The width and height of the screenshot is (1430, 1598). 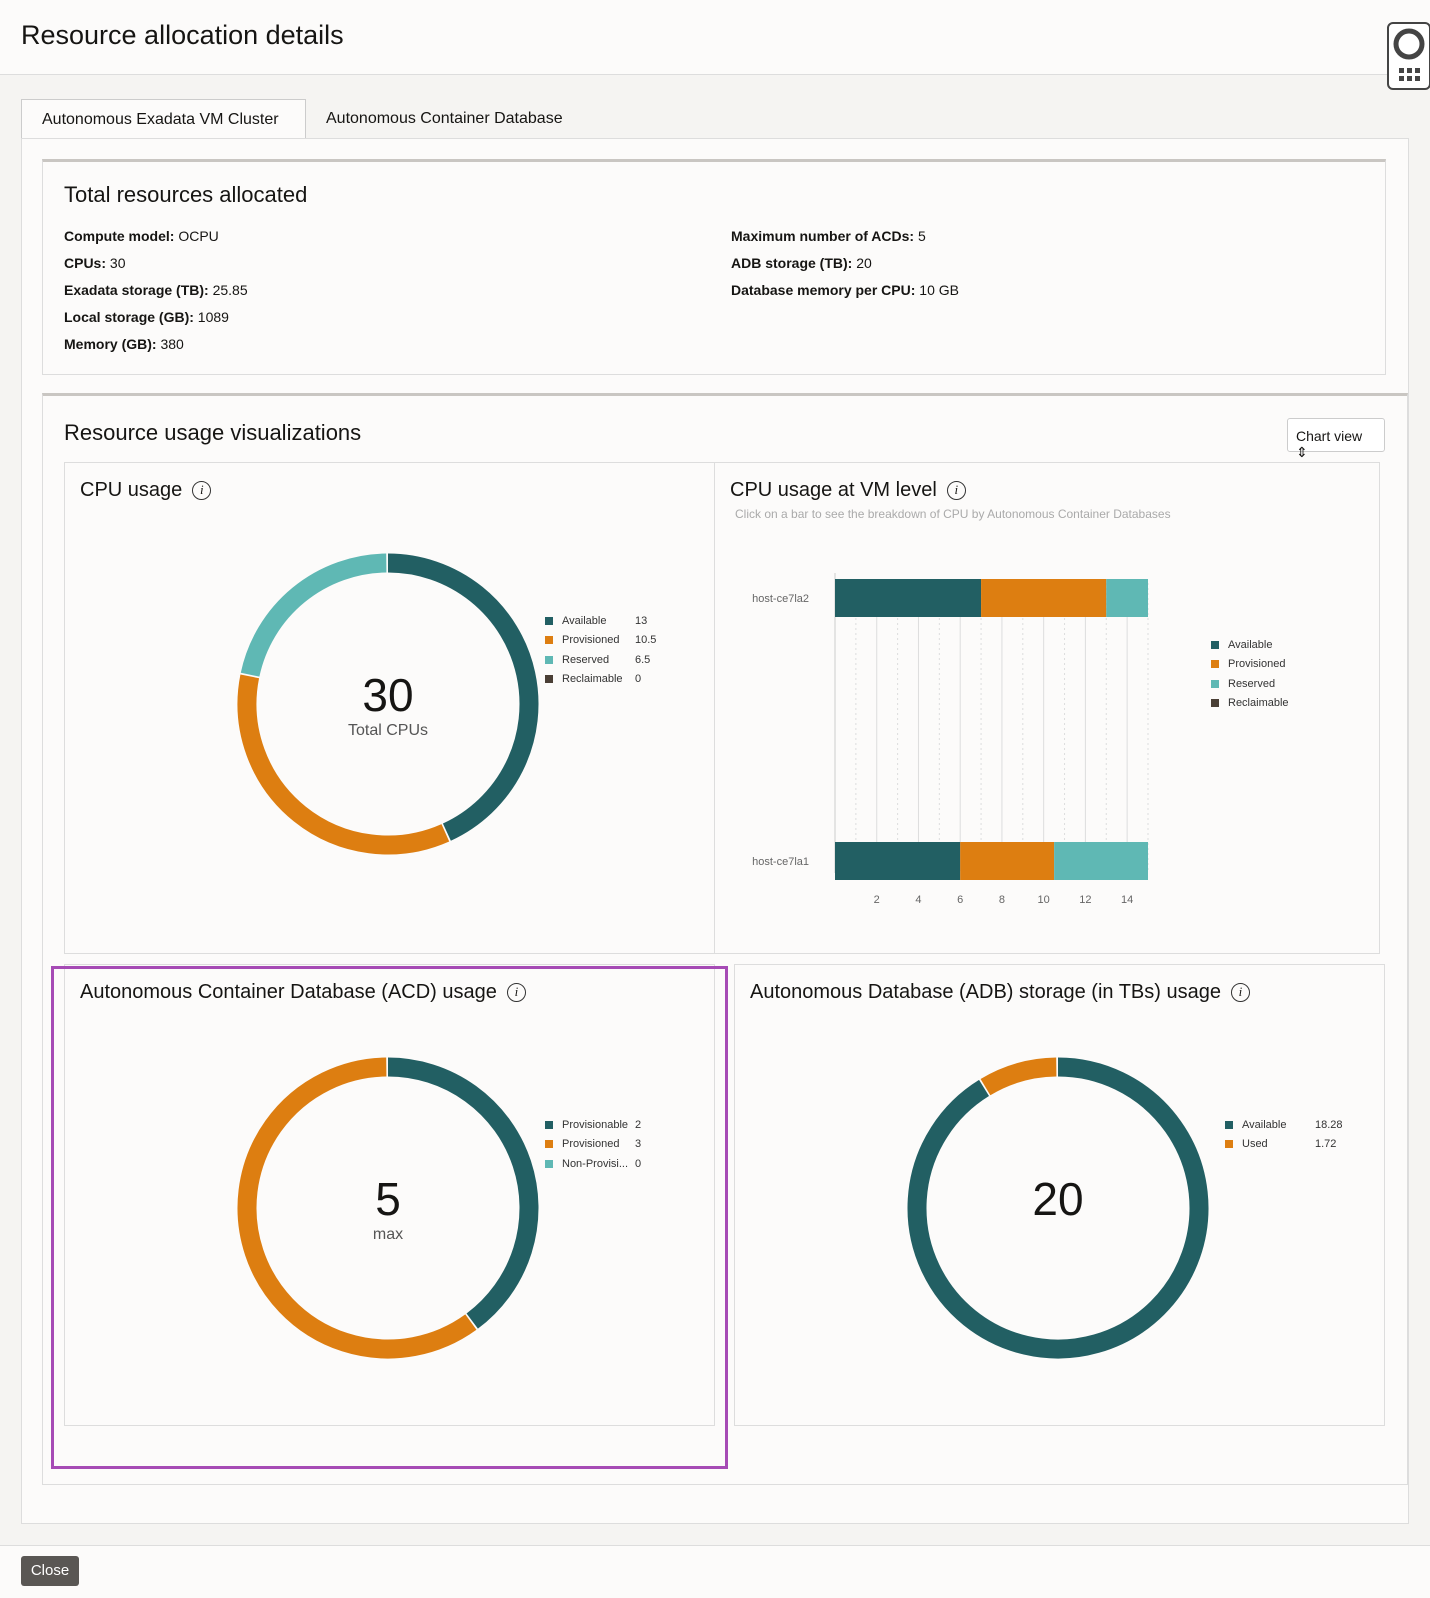 I want to click on donut-slice-provisionable, so click(x=463, y=1193).